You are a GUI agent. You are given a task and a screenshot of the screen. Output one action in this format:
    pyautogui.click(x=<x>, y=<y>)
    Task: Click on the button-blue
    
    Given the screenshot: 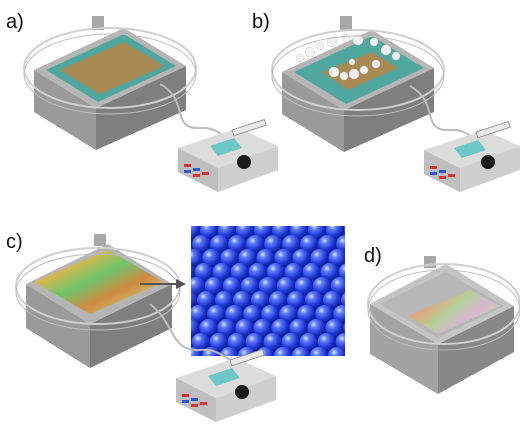 What is the action you would take?
    pyautogui.click(x=433, y=173)
    